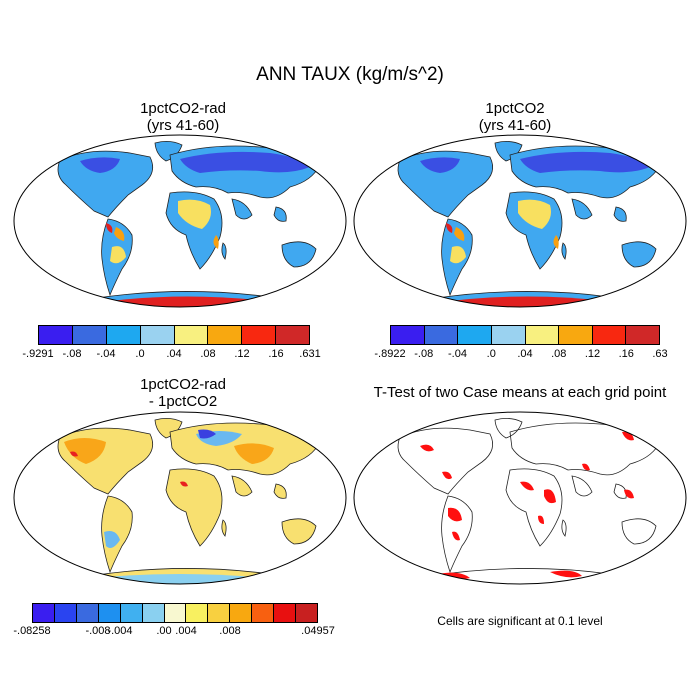  I want to click on panel-3-title: 1pctCO2-rad - 1pctCO2, so click(183, 393).